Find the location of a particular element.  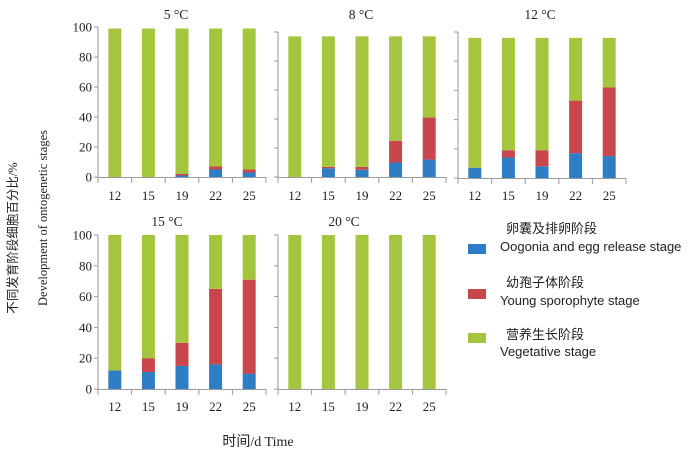

panel-1: 8 °C 12 15 19 22 25 is located at coordinates (360, 105).